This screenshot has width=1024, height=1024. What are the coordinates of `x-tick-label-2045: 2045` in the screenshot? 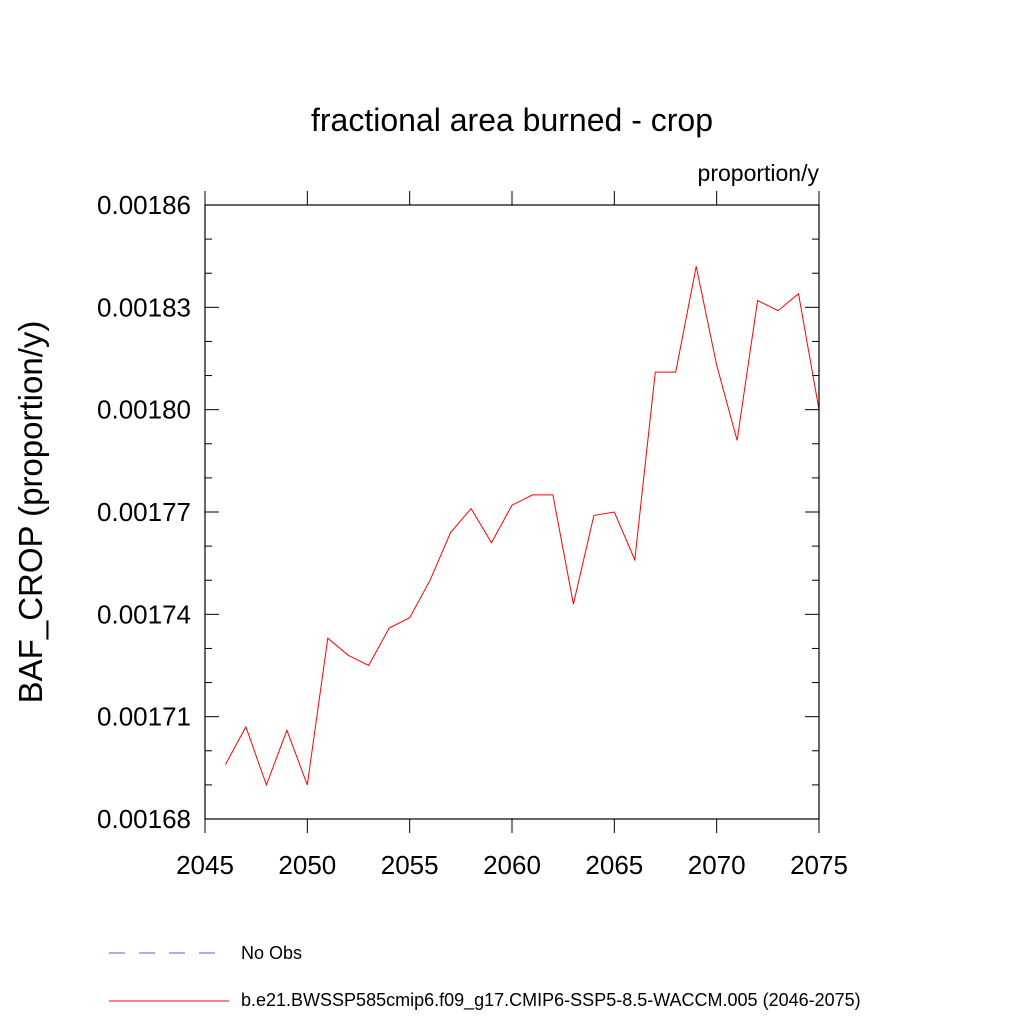 It's located at (205, 865).